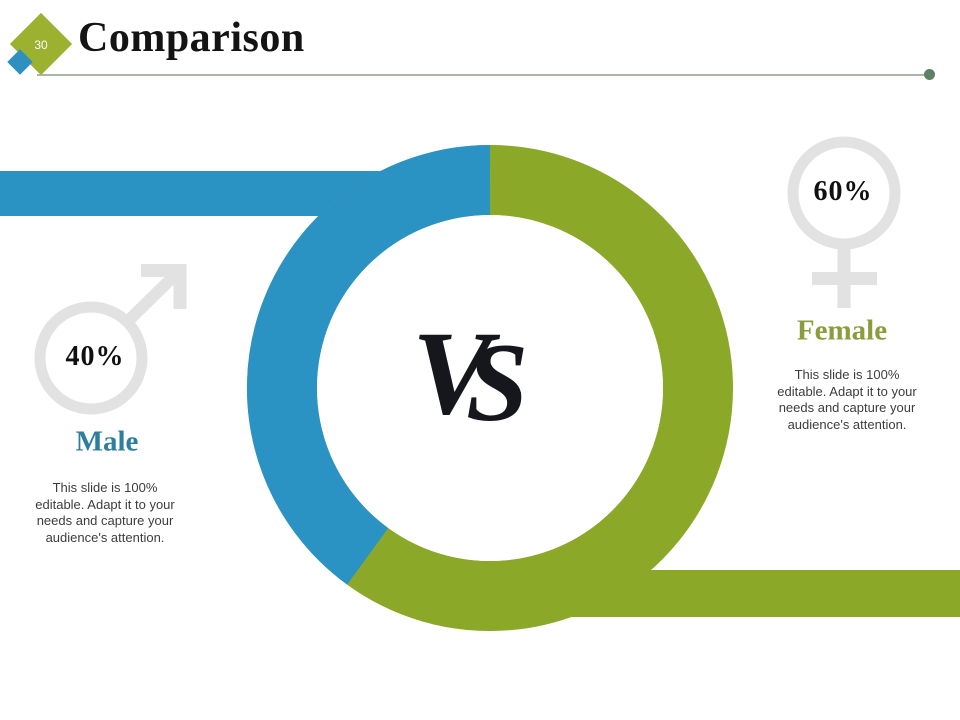 The image size is (960, 720). What do you see at coordinates (847, 391) in the screenshot?
I see `female-description-line: editable. Adapt it to your` at bounding box center [847, 391].